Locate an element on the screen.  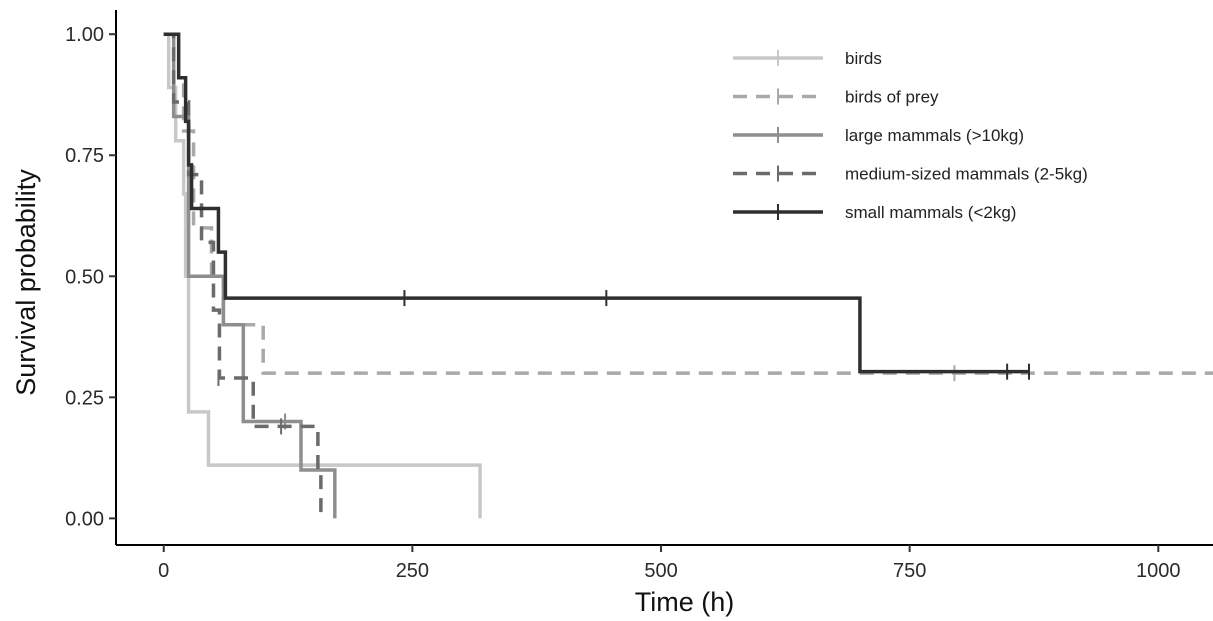
x-tick-label: 750 is located at coordinates (909, 571).